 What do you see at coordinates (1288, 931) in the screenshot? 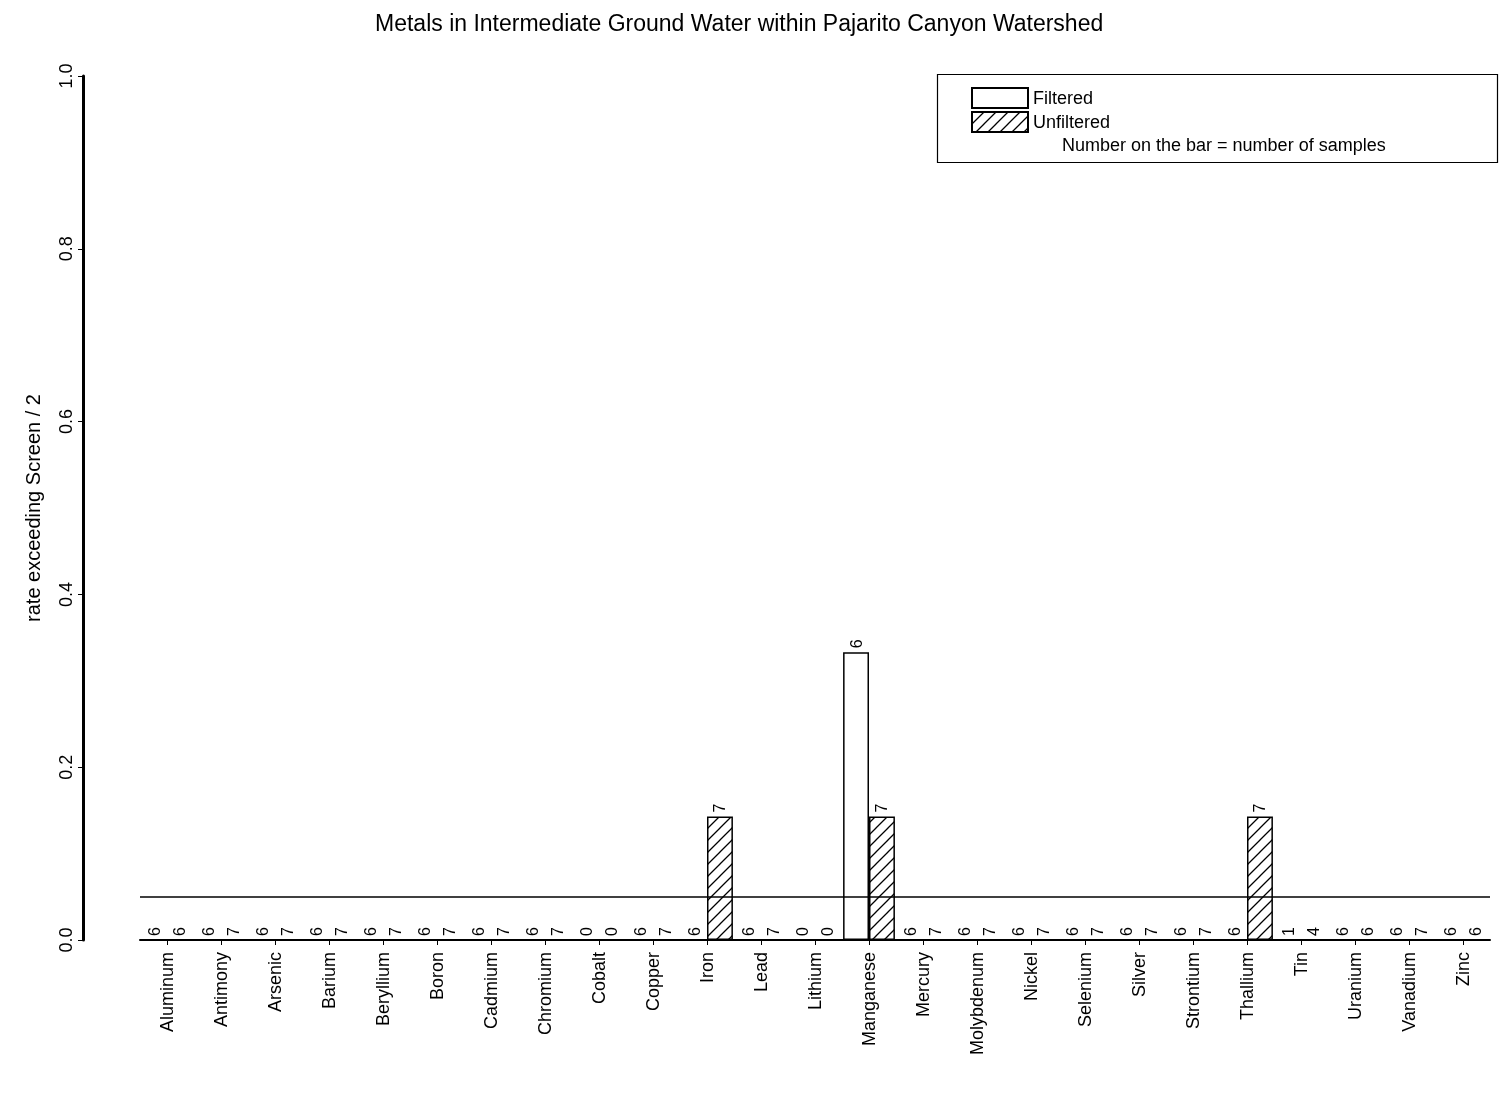
I see `annotation: 1` at bounding box center [1288, 931].